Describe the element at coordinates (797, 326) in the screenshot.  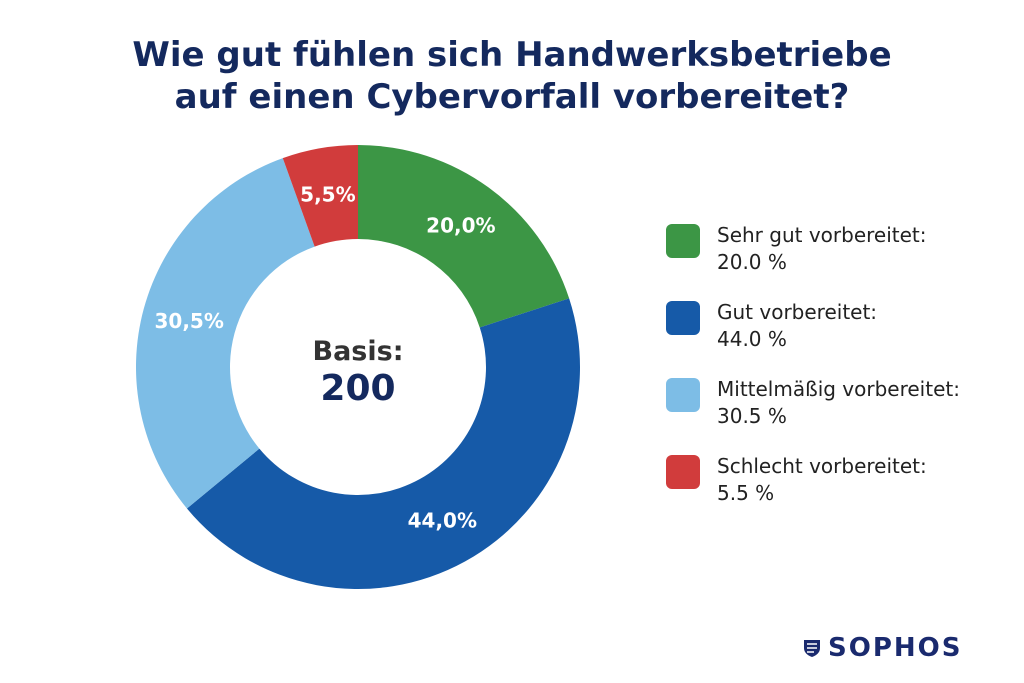
I see `legend-text: Gut vorbereitet: 44.0 %` at that location.